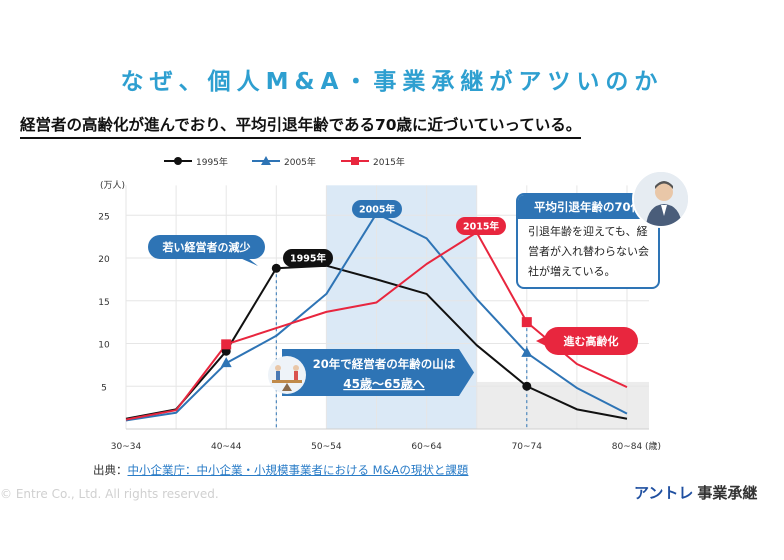 The height and width of the screenshot is (560, 784). Describe the element at coordinates (653, 446) in the screenshot. I see `x-axis-label: (歳)` at that location.